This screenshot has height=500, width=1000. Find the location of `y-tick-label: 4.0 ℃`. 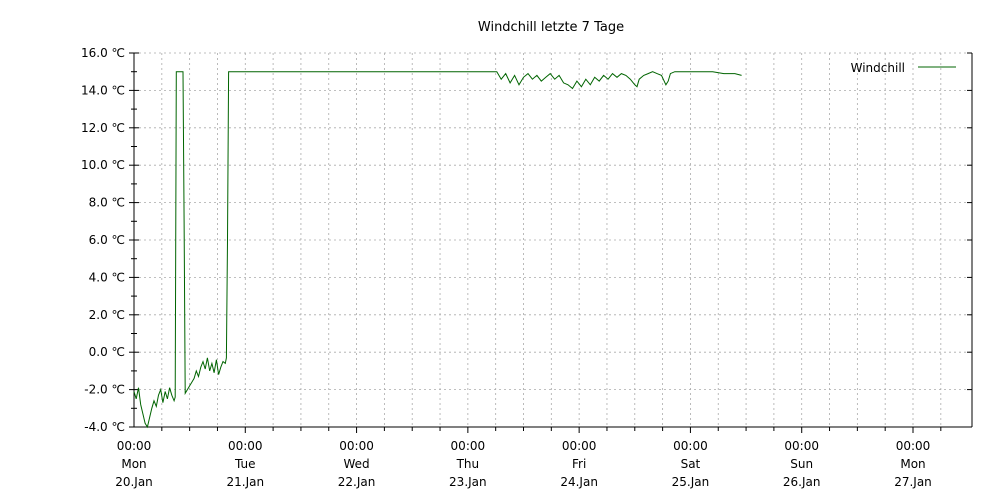

y-tick-label: 4.0 ℃ is located at coordinates (107, 277).